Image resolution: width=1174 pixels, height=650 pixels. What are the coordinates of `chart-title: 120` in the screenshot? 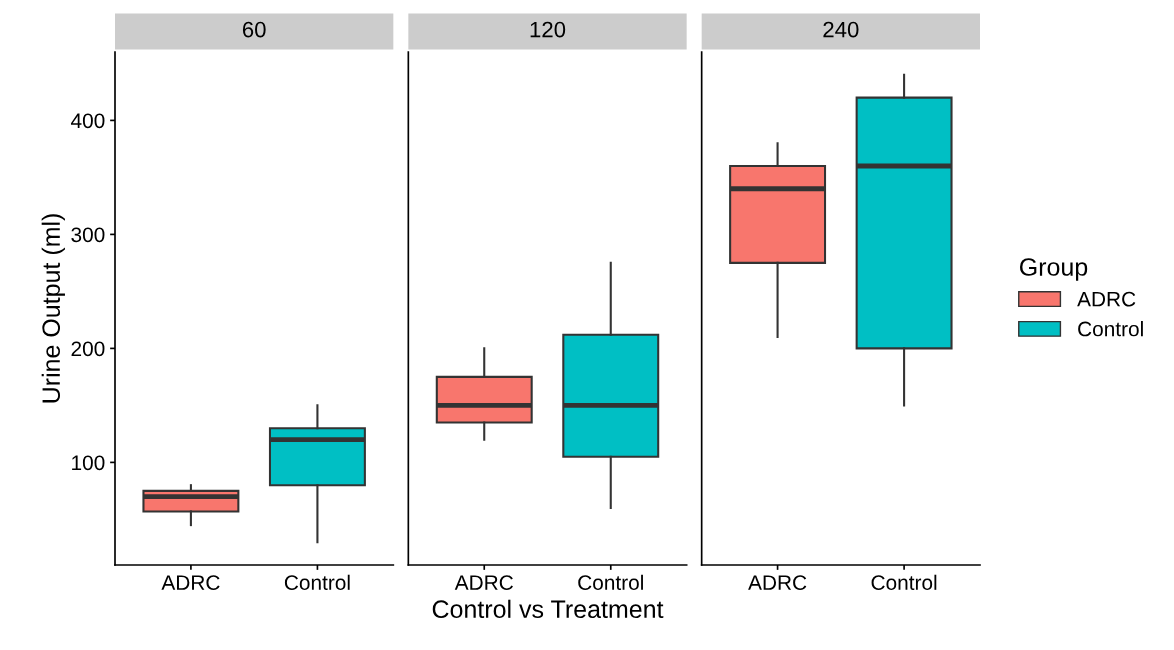 It's located at (548, 29).